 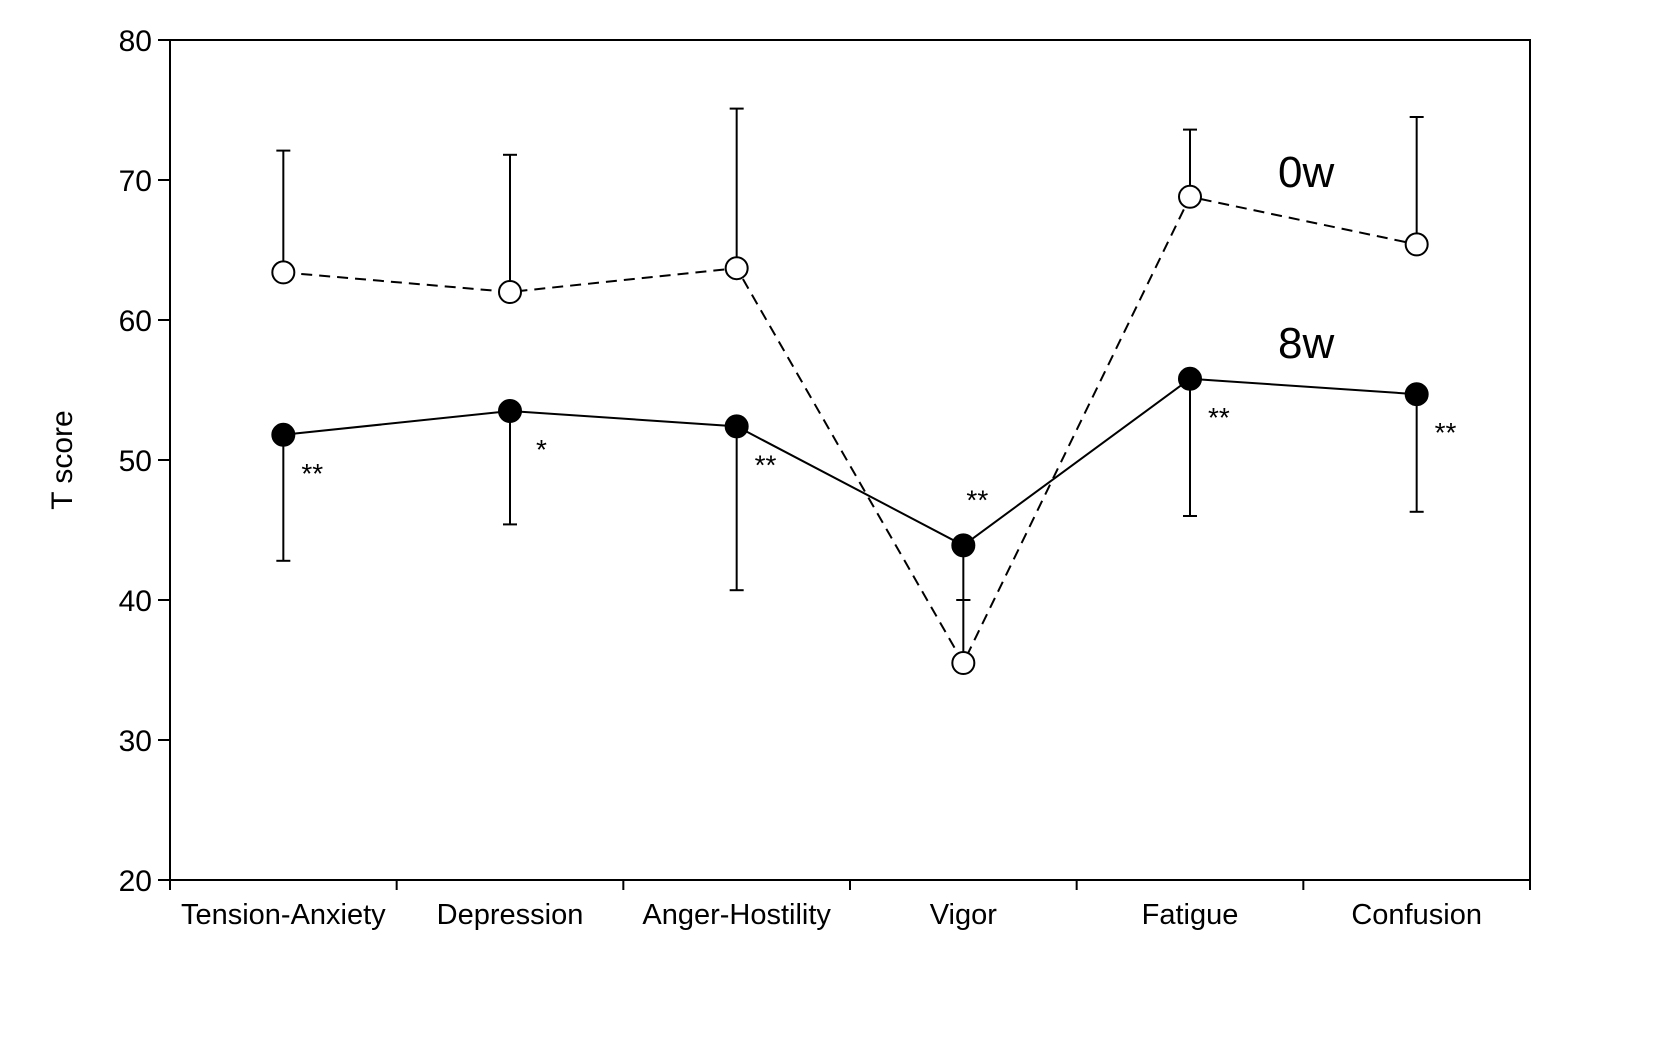 I want to click on y-tick-label-60: 60, so click(x=135, y=321).